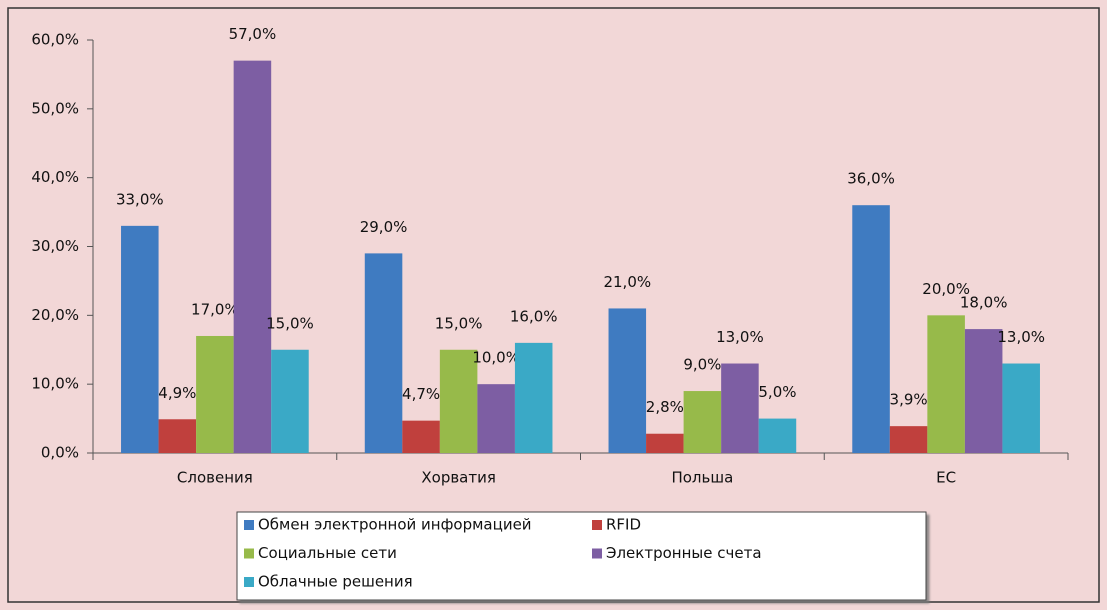 The image size is (1107, 610). I want to click on y-tick-label: 60,0%, so click(55, 40).